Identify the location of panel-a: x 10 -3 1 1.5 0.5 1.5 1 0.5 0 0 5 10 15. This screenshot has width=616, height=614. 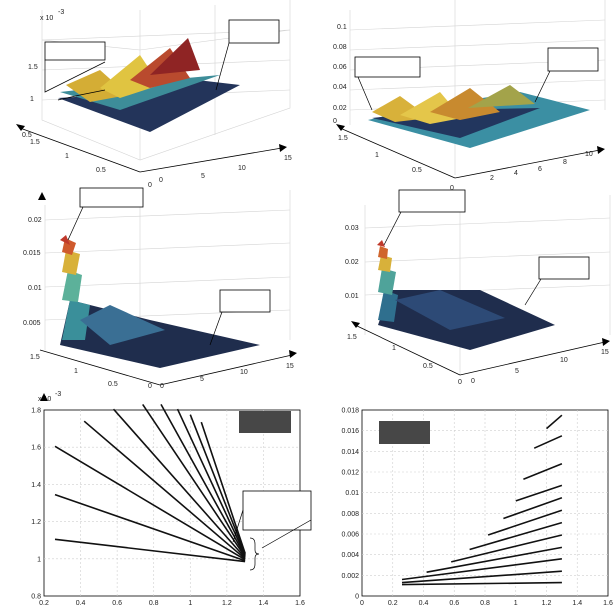
(154, 94).